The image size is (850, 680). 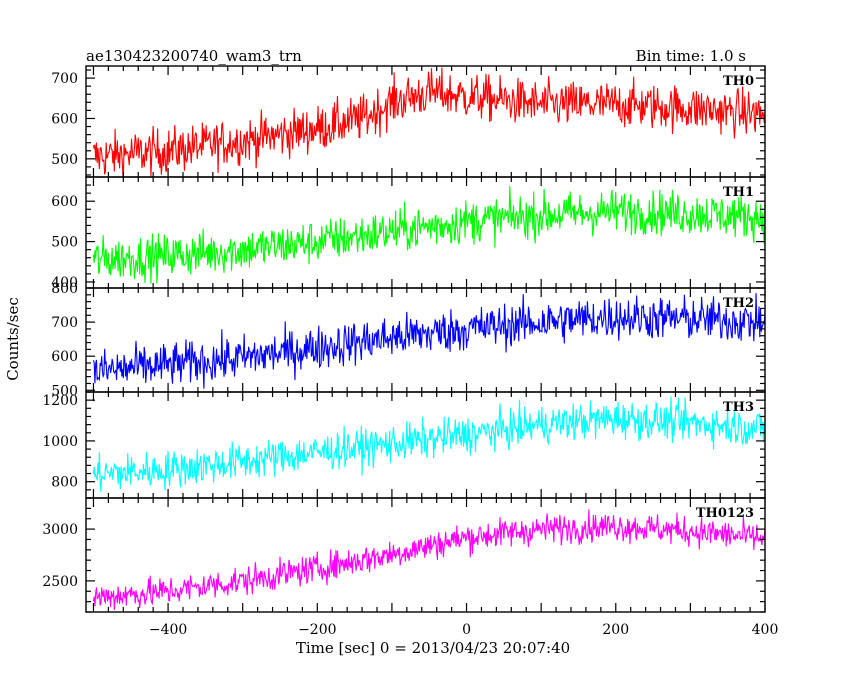 What do you see at coordinates (317, 630) in the screenshot?
I see `x-tick-label: −200` at bounding box center [317, 630].